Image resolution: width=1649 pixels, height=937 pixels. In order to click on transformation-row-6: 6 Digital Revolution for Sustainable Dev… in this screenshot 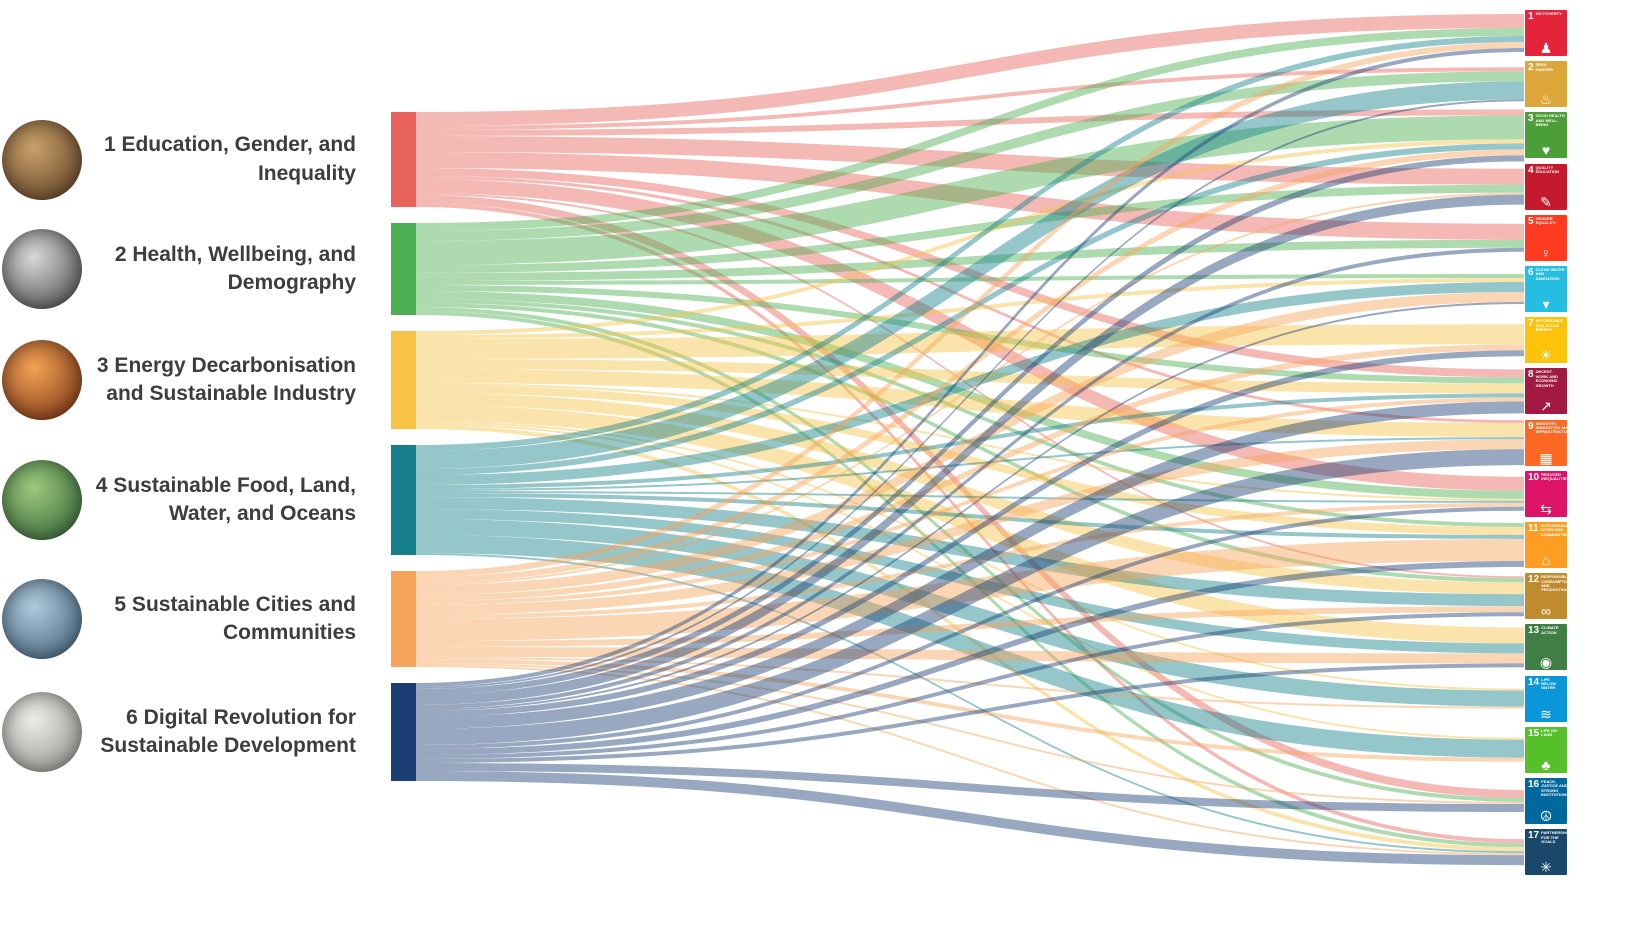, I will do `click(178, 732)`.